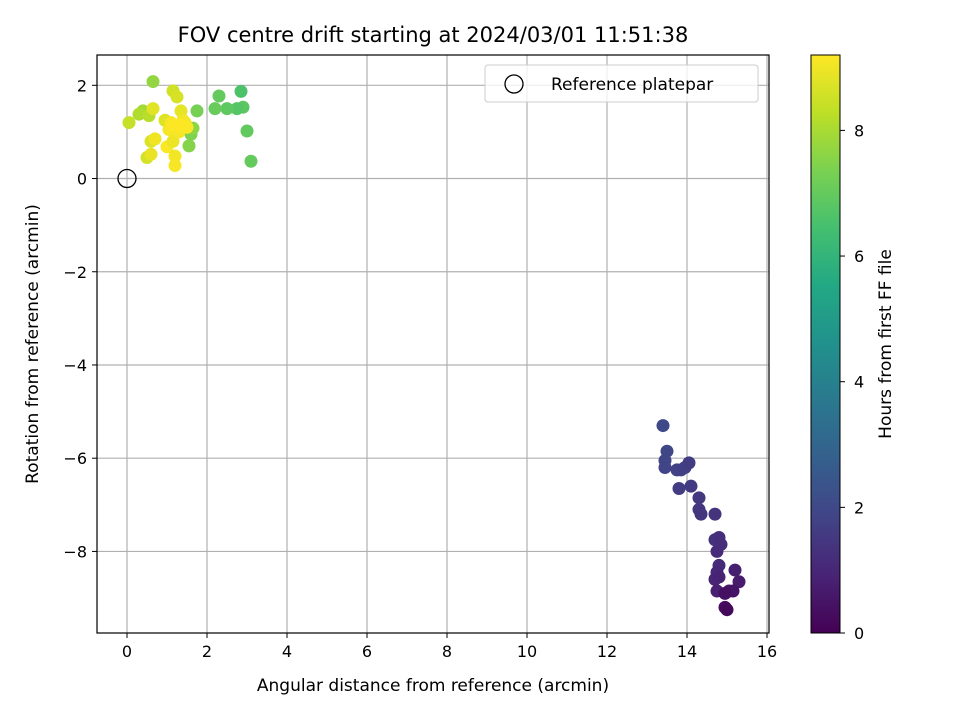  I want to click on y-tick-label: −4, so click(75, 365).